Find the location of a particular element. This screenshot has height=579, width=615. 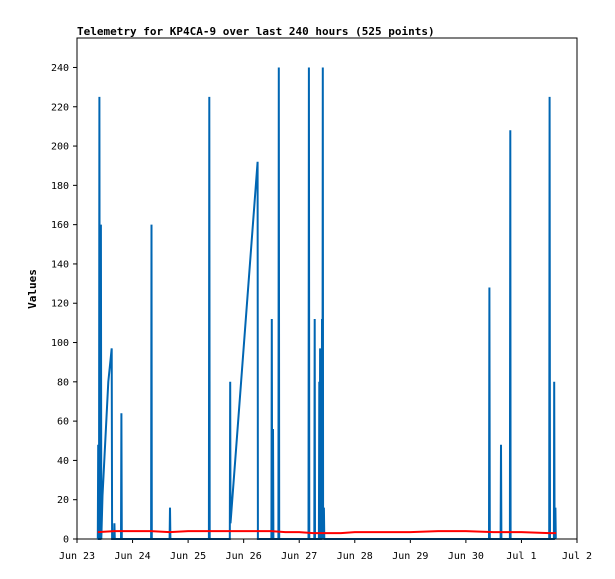

y-tick-label: 100 is located at coordinates (60, 343).